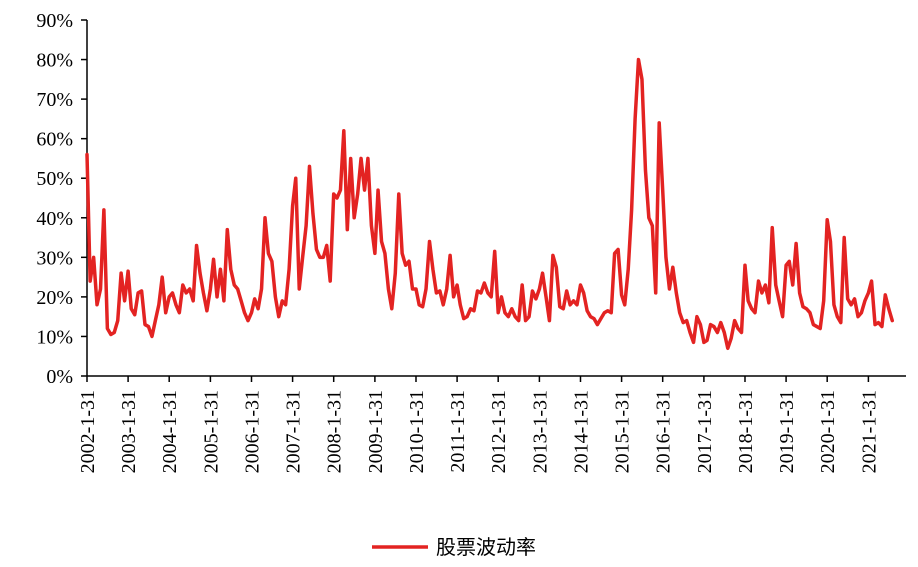  What do you see at coordinates (54, 298) in the screenshot?
I see `y-tick-label: 20%` at bounding box center [54, 298].